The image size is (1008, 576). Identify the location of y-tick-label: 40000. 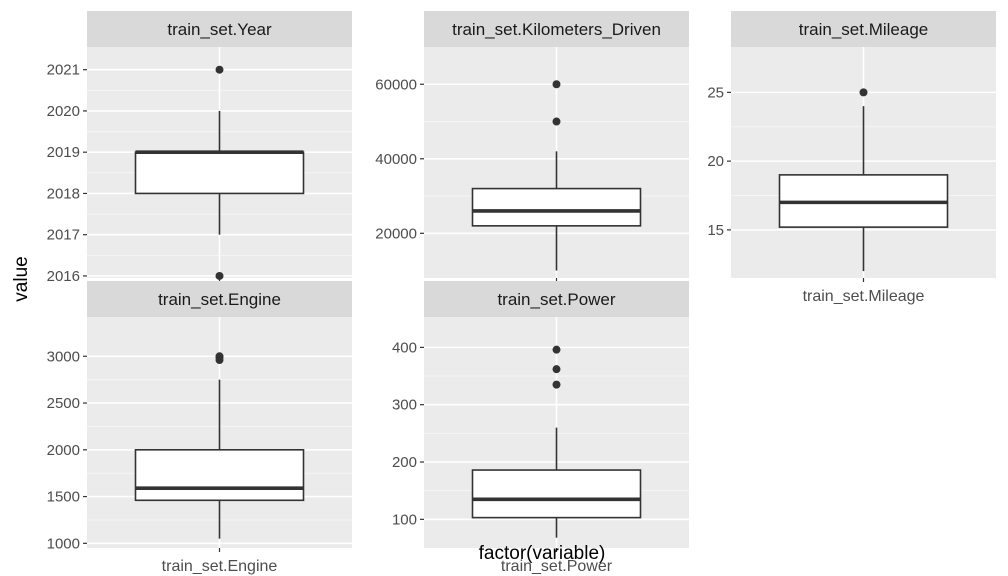
(396, 159).